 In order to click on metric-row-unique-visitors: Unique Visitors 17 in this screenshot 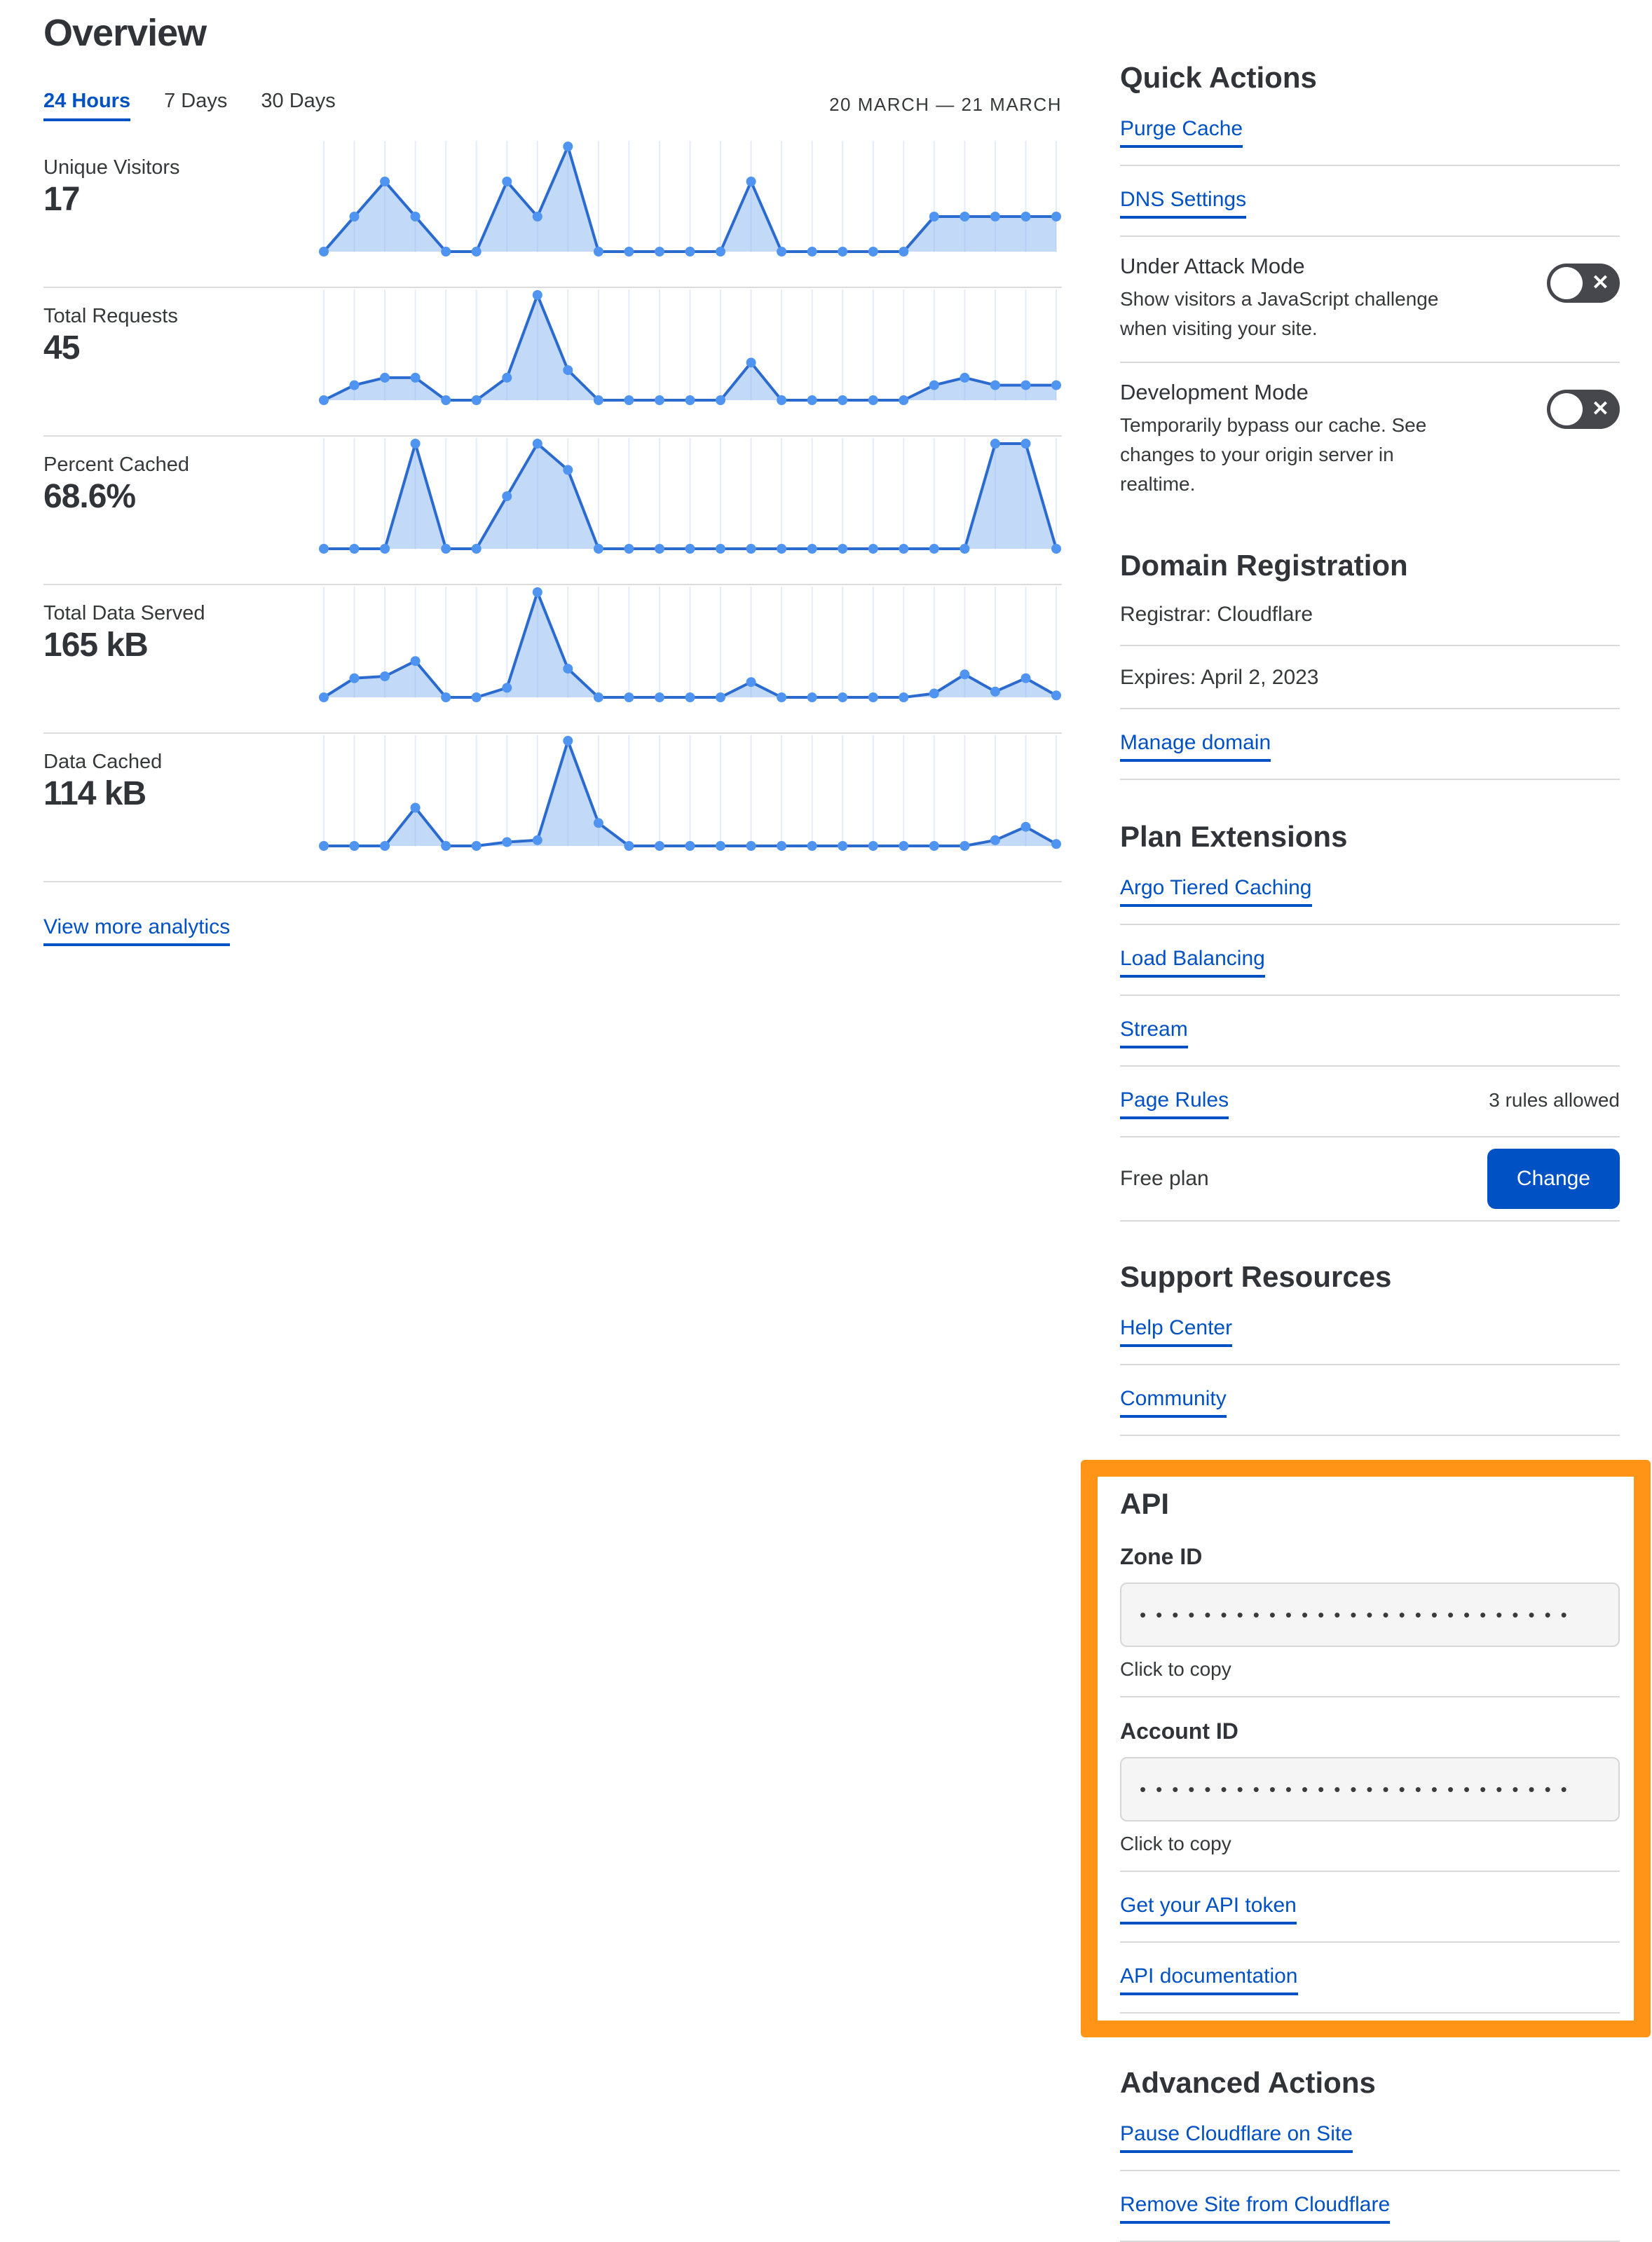, I will do `click(552, 213)`.